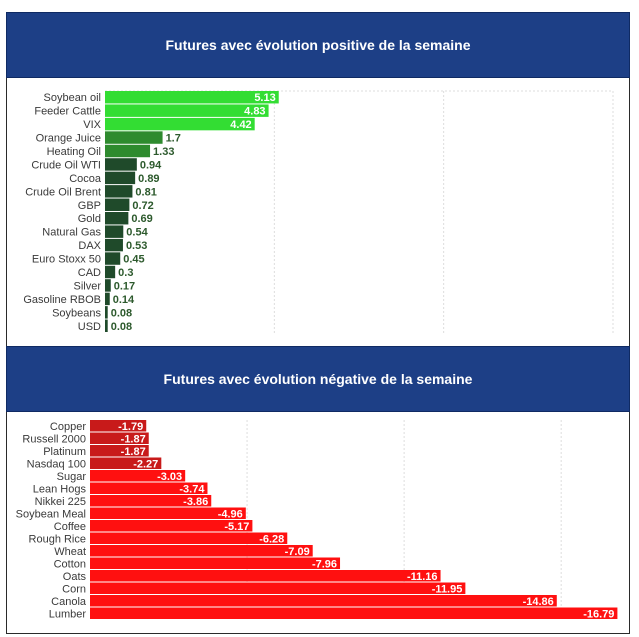  Describe the element at coordinates (297, 552) in the screenshot. I see `value-label: -7.09` at that location.